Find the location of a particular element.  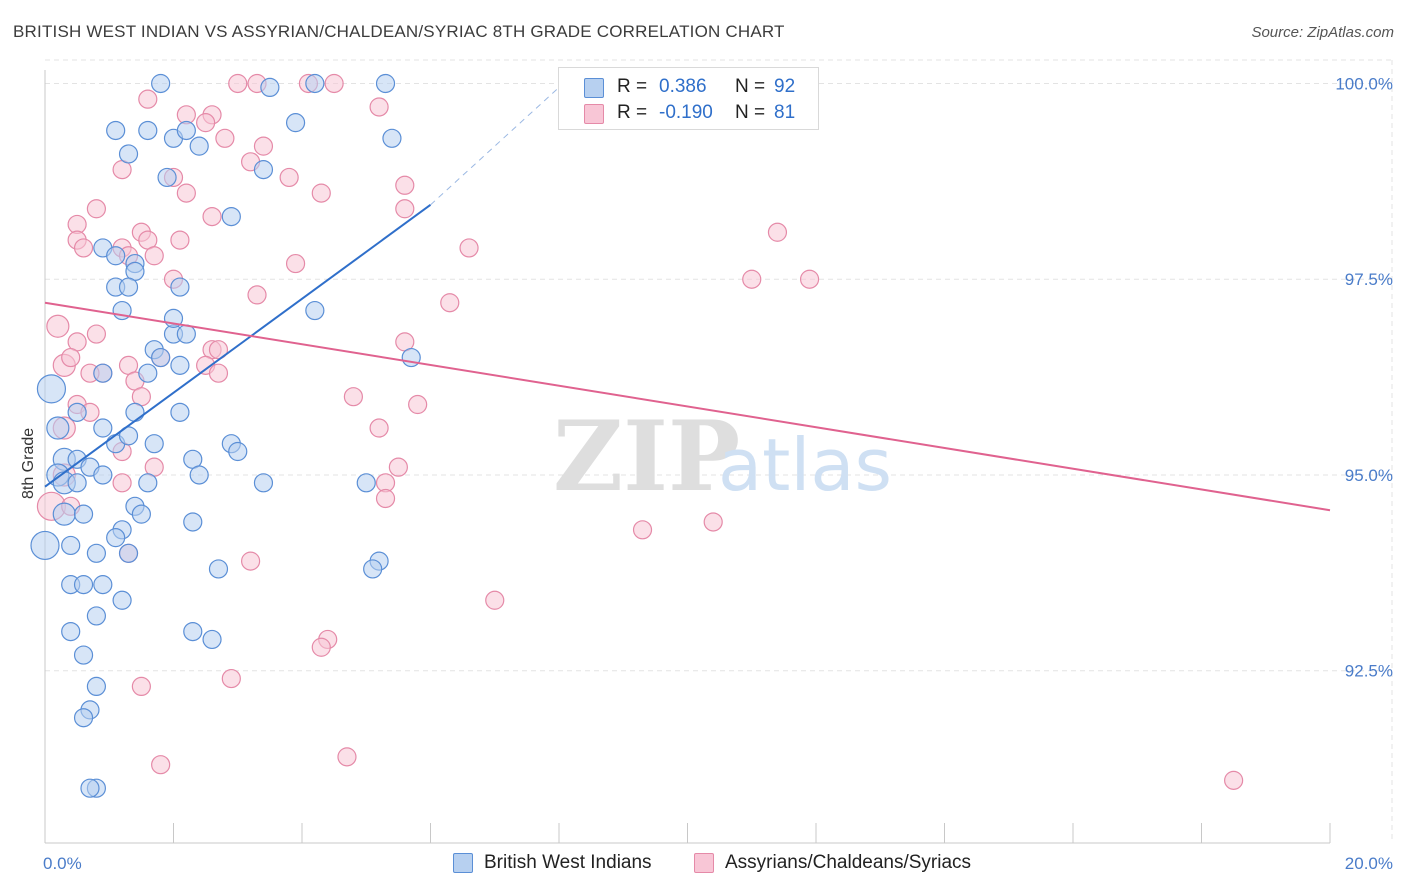

watermark-atlas: atlas is located at coordinates (805, 465).